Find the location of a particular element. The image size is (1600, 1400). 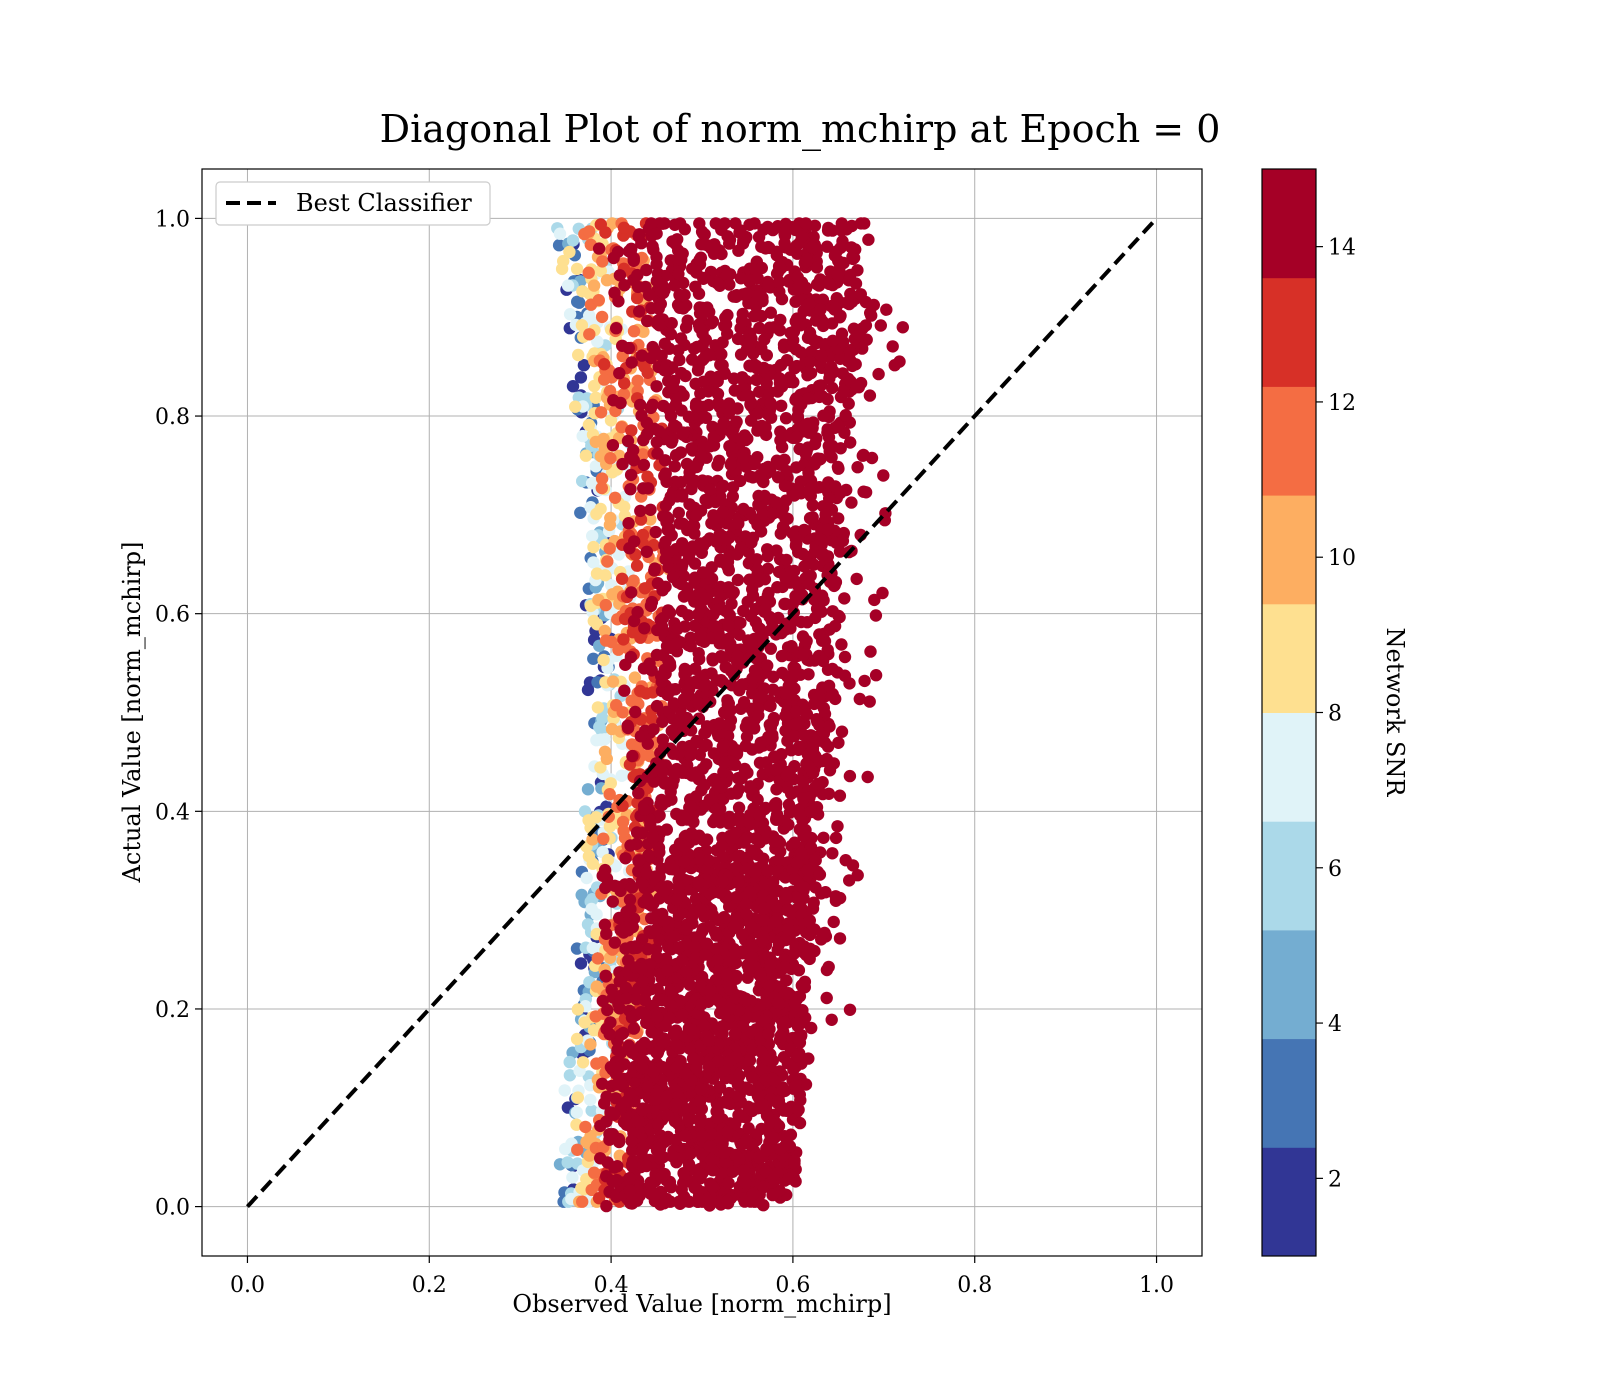

x-tick-label: 0.6 is located at coordinates (792, 1285).